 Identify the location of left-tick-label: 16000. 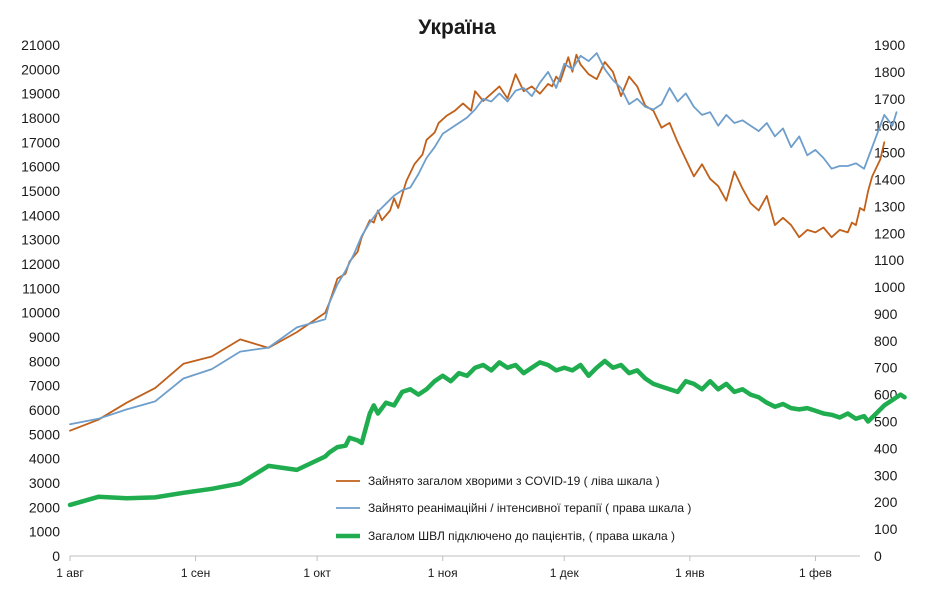
(40, 167).